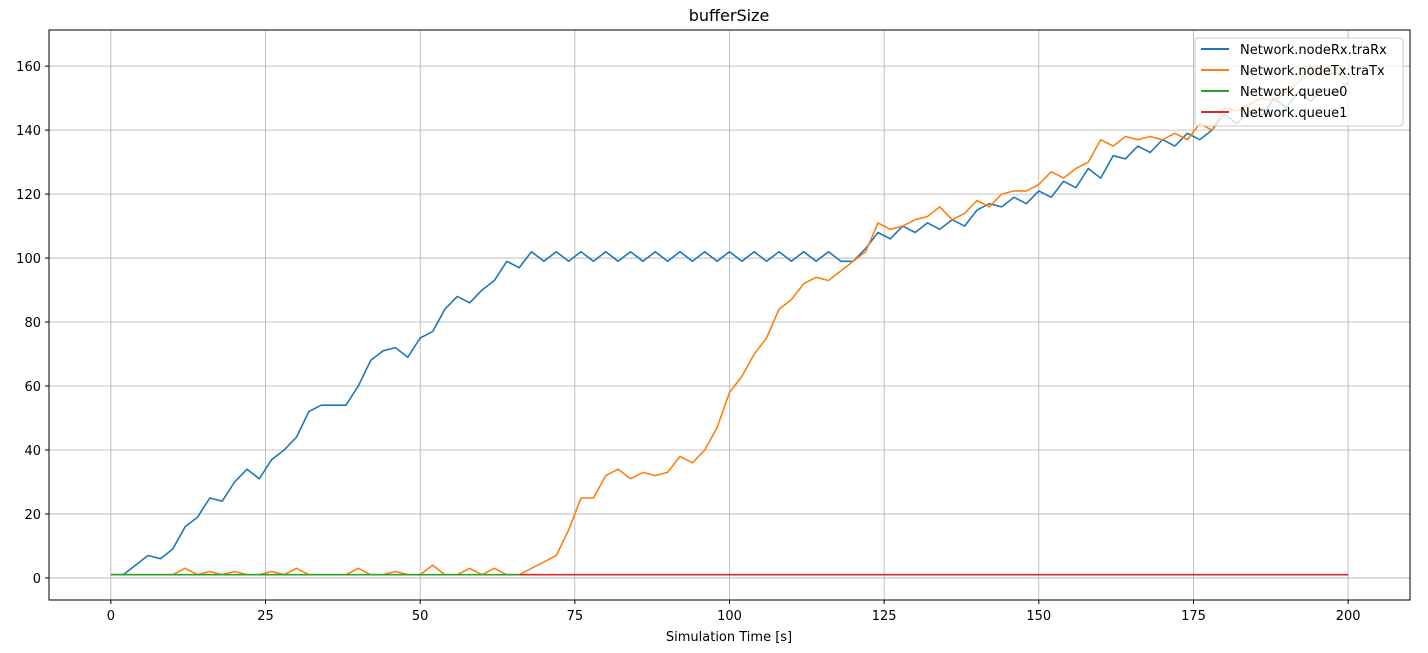  Describe the element at coordinates (265, 616) in the screenshot. I see `x-tick-label: 25` at that location.